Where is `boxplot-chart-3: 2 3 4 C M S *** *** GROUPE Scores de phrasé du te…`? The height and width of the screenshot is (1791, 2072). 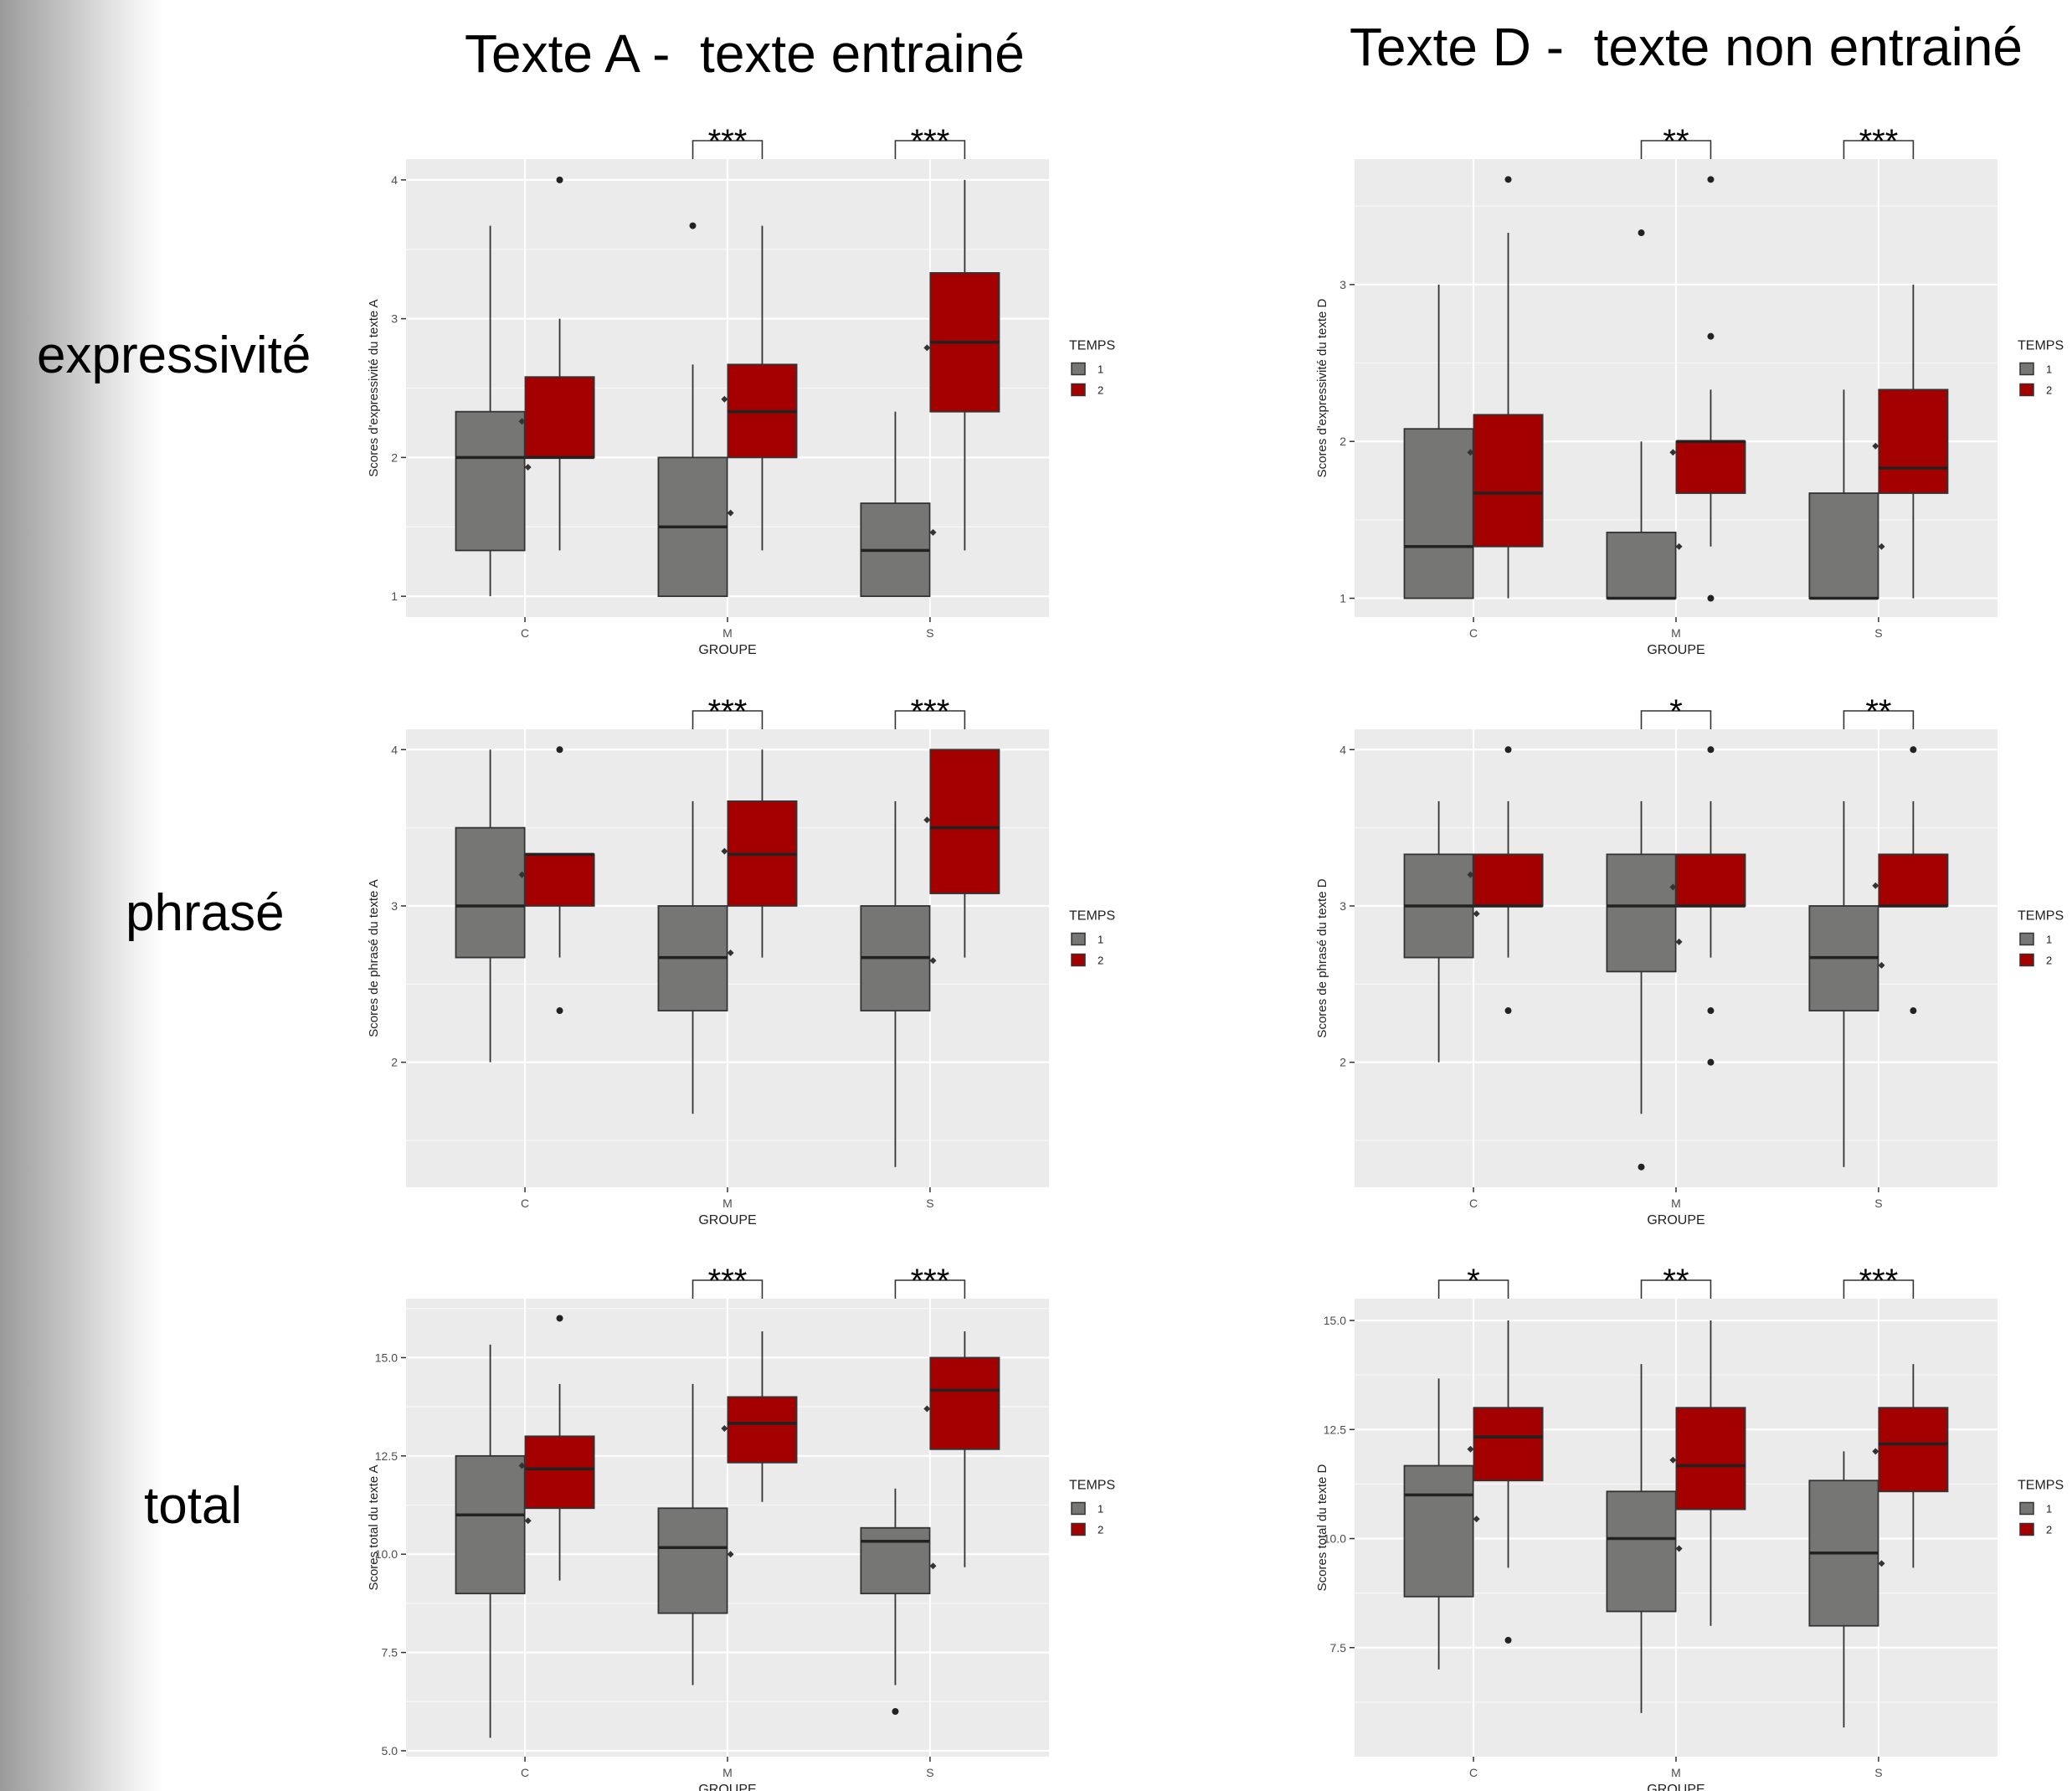
boxplot-chart-3: 2 3 4 C M S *** *** GROUPE Scores de phrasé du te… is located at coordinates (741, 960).